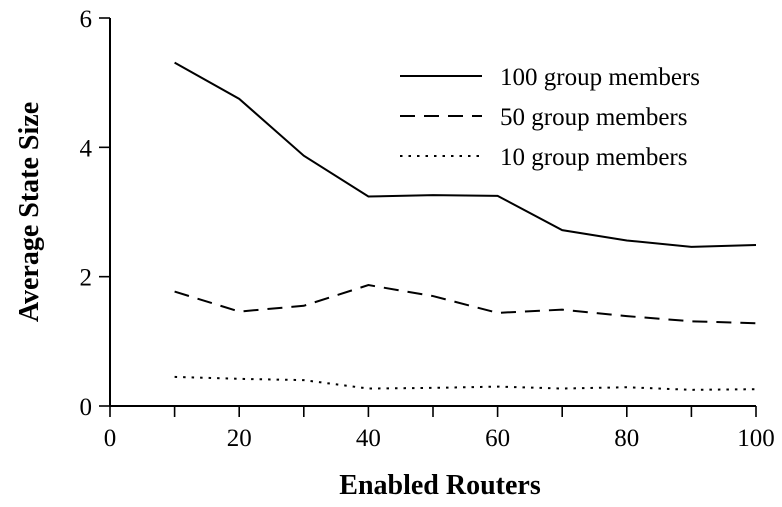 This screenshot has width=782, height=507. What do you see at coordinates (29, 212) in the screenshot?
I see `y-axis-title: Average State Size` at bounding box center [29, 212].